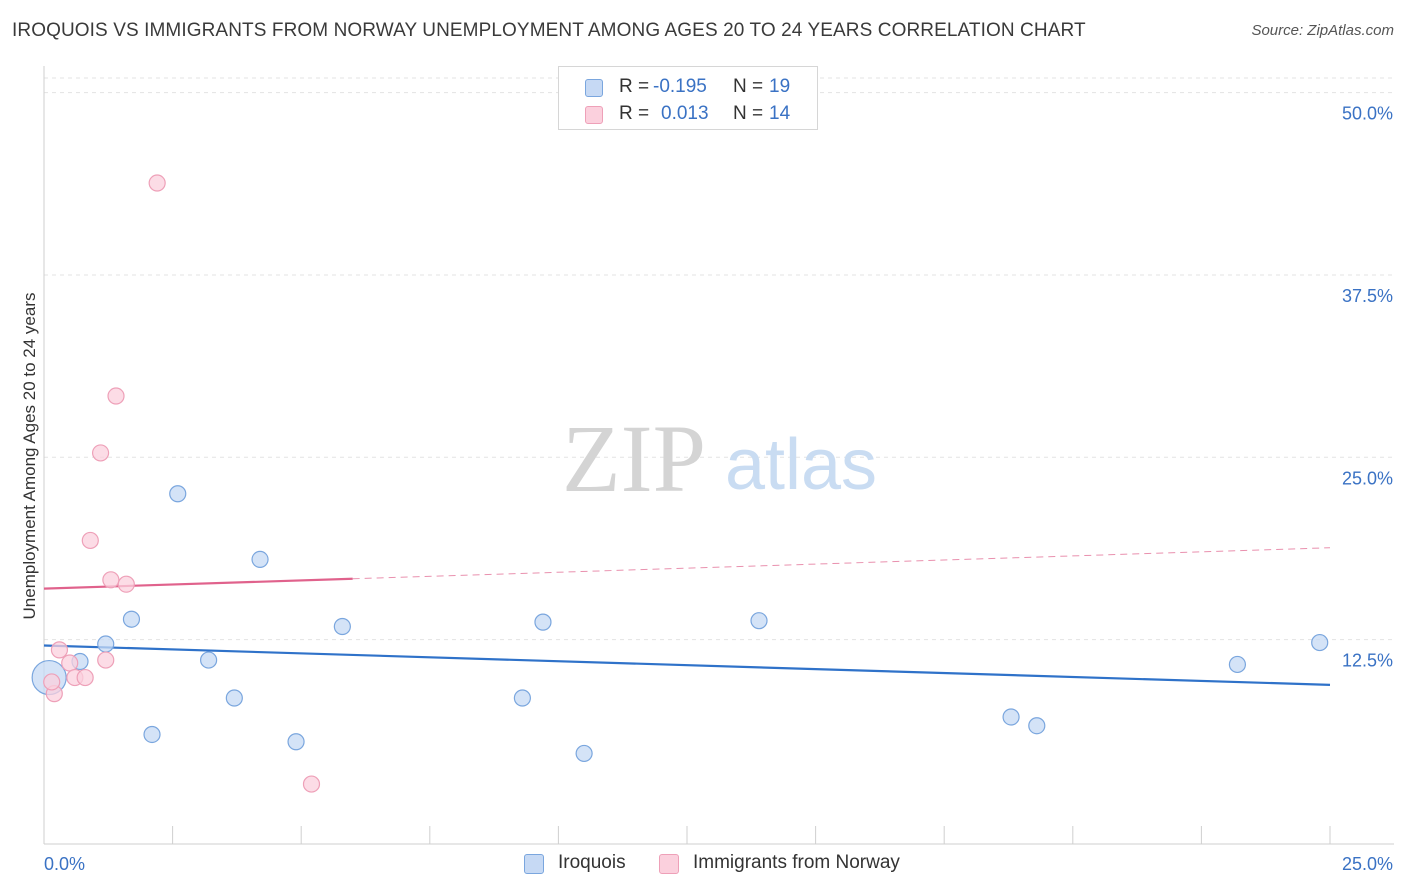 Image resolution: width=1406 pixels, height=892 pixels. Describe the element at coordinates (680, 86) in the screenshot. I see `legend-r-value: -0.195` at that location.